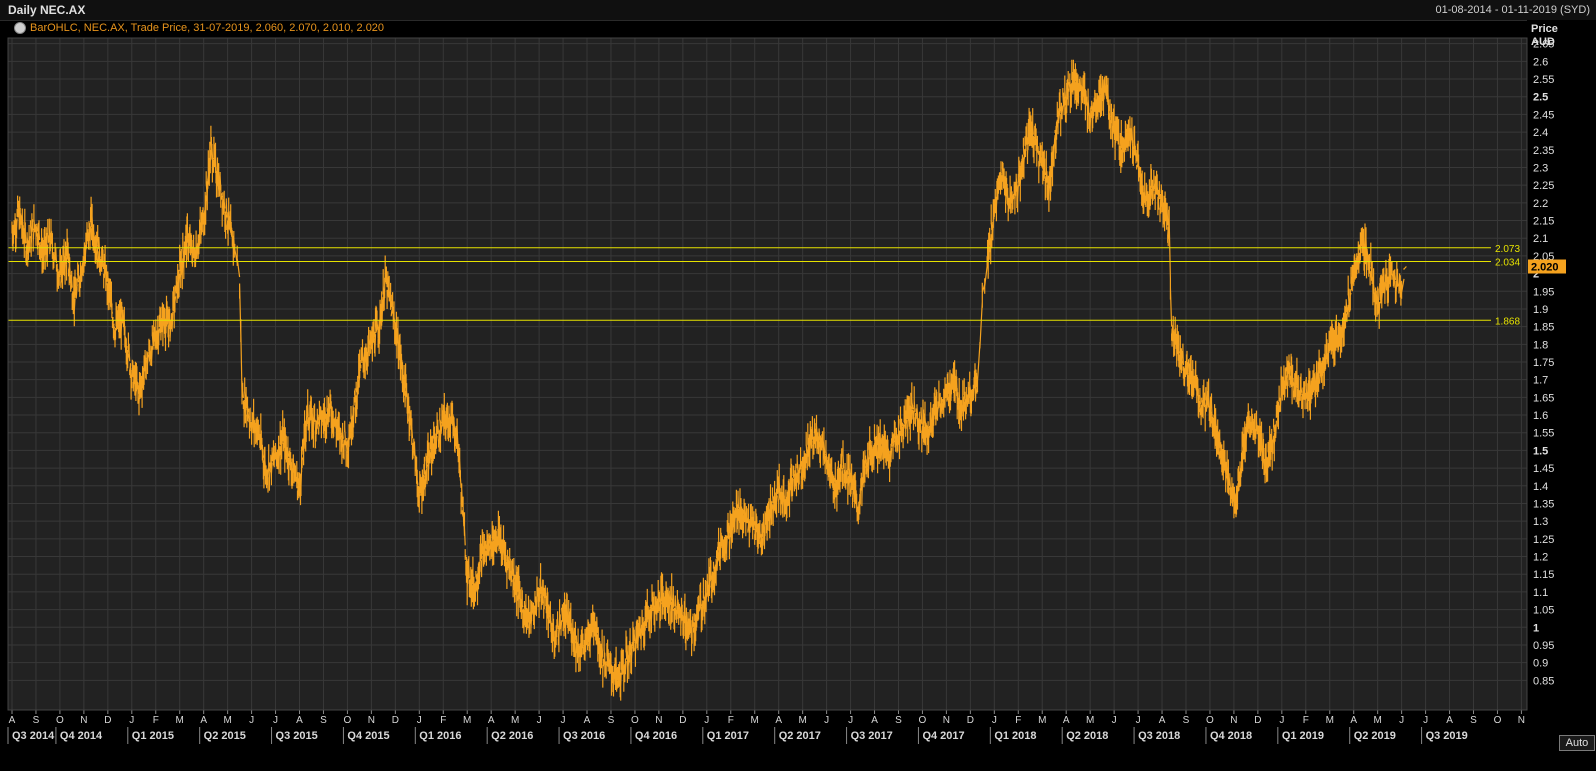  I want to click on quarter-label: Q4 2018, so click(1231, 736).